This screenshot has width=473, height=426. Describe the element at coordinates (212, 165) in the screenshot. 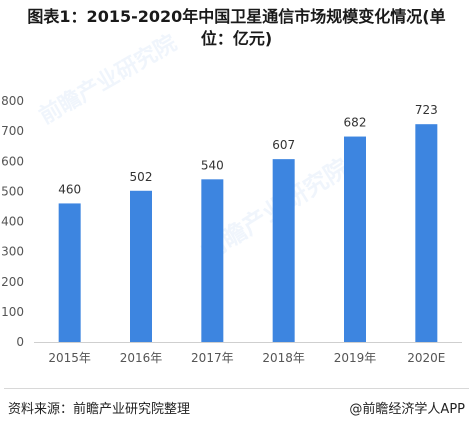

I see `bar-value-label: 540` at that location.